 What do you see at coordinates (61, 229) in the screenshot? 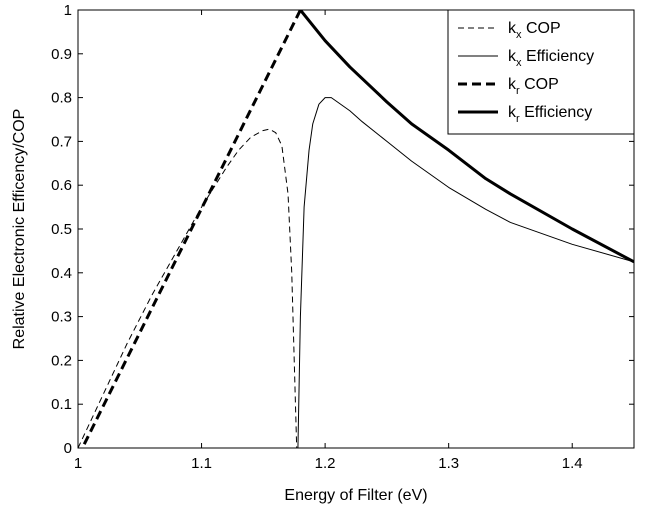
I see `y-tick-label: 0.5` at bounding box center [61, 229].